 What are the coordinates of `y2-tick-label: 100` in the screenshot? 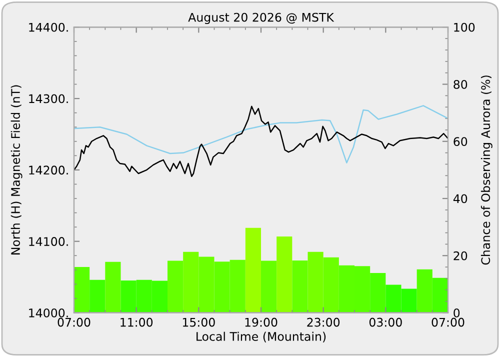 It's located at (464, 27).